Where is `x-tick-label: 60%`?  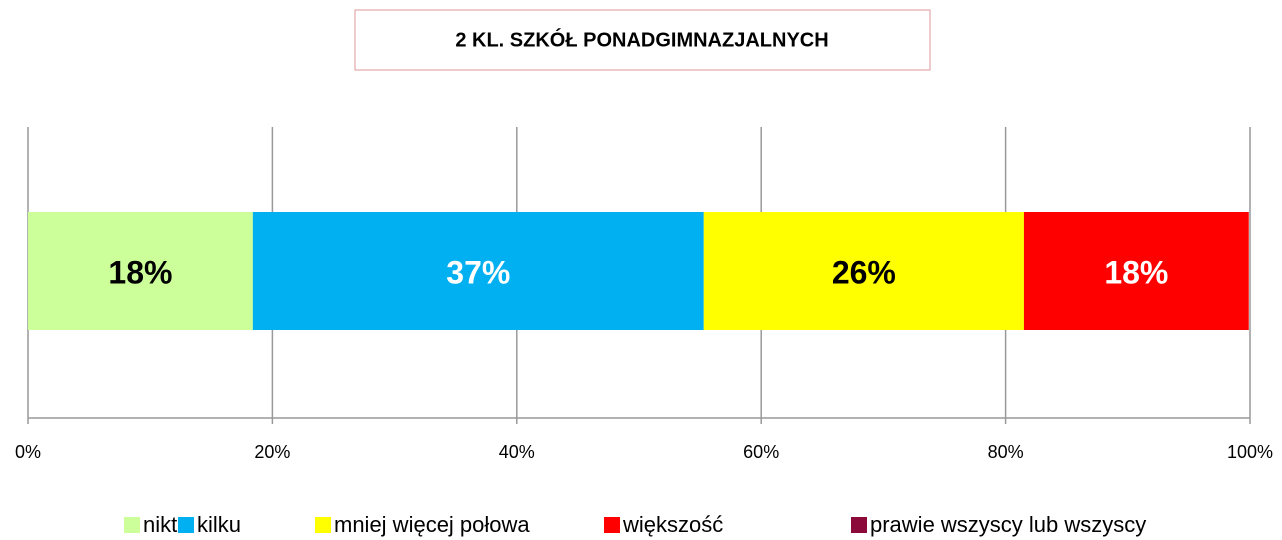
x-tick-label: 60% is located at coordinates (761, 452).